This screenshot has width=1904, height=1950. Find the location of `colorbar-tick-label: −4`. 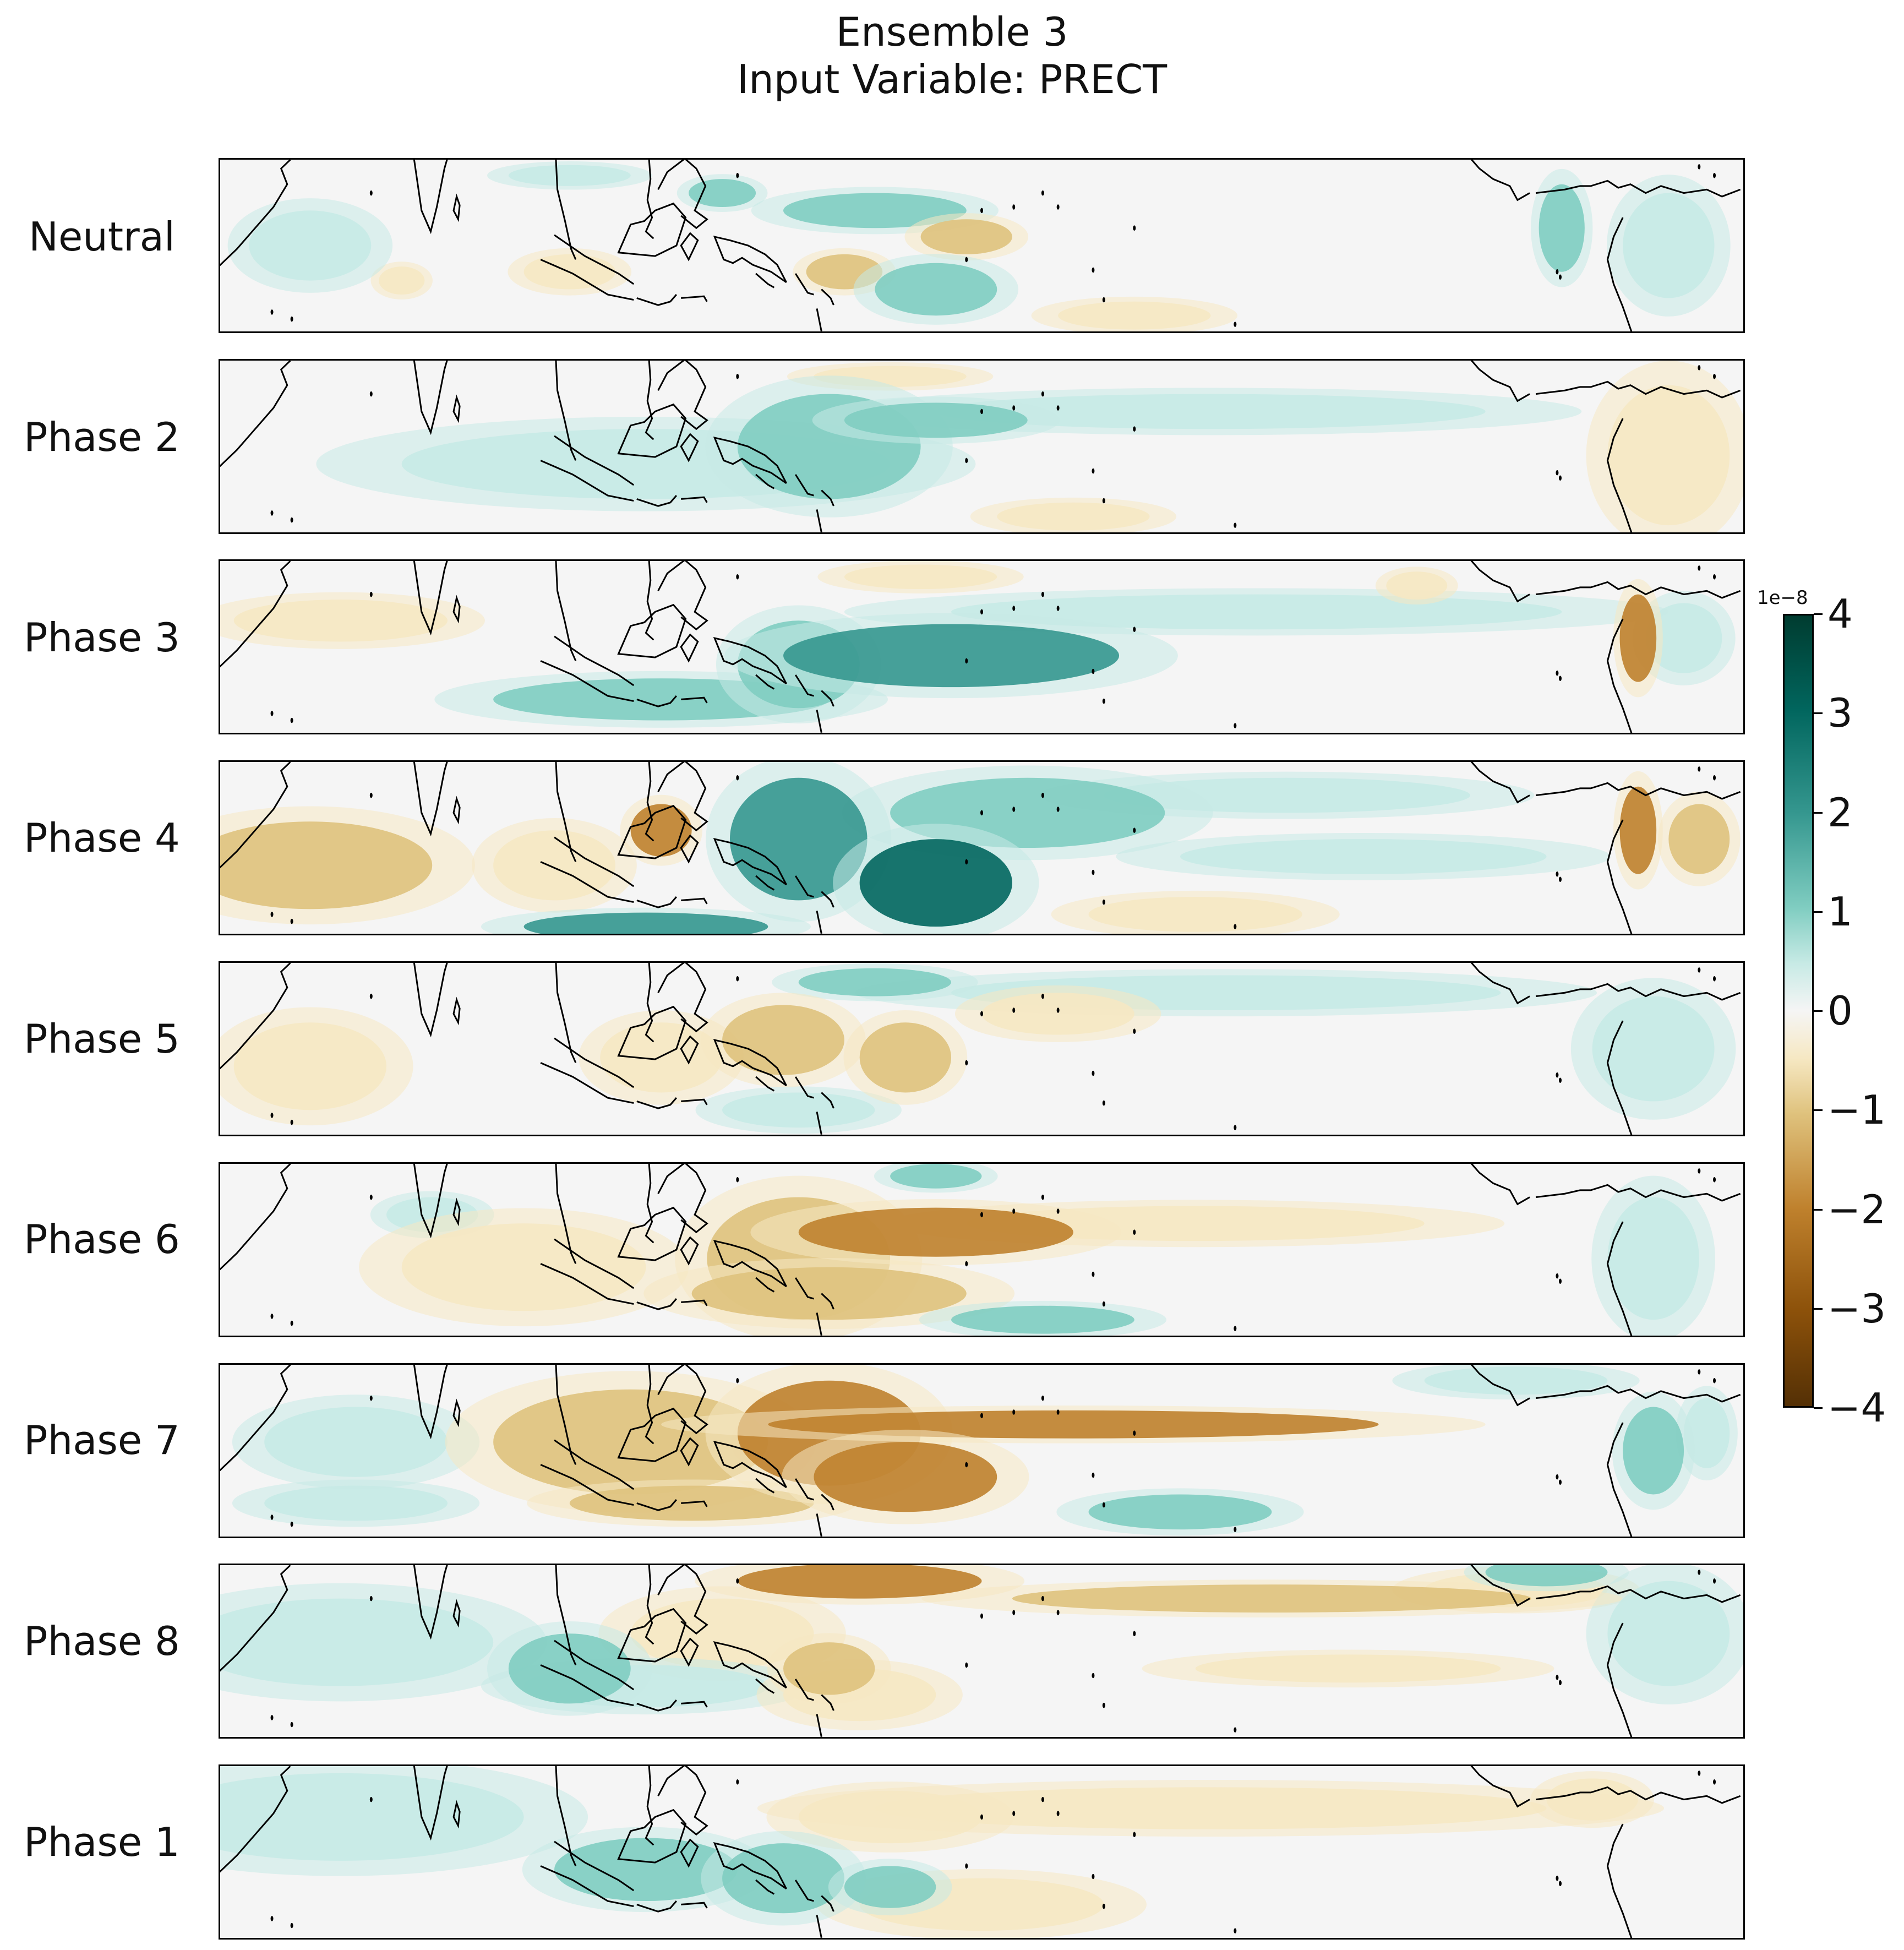

colorbar-tick-label: −4 is located at coordinates (1856, 1408).